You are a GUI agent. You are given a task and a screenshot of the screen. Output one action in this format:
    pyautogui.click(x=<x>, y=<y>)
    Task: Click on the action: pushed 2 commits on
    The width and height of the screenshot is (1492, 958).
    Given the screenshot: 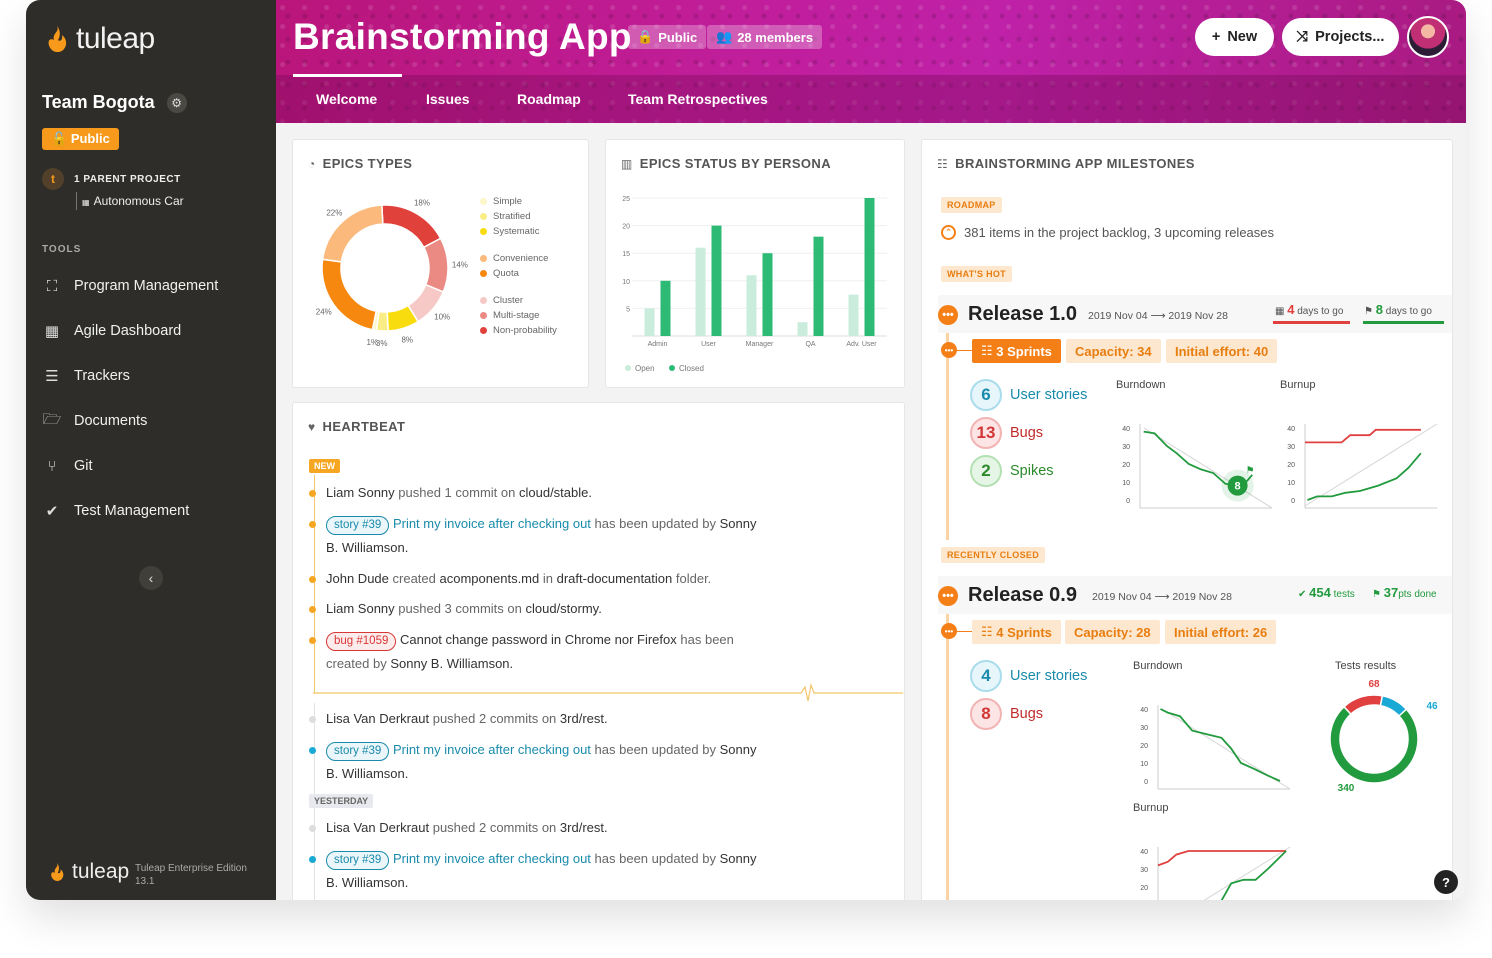 What is the action you would take?
    pyautogui.click(x=494, y=827)
    